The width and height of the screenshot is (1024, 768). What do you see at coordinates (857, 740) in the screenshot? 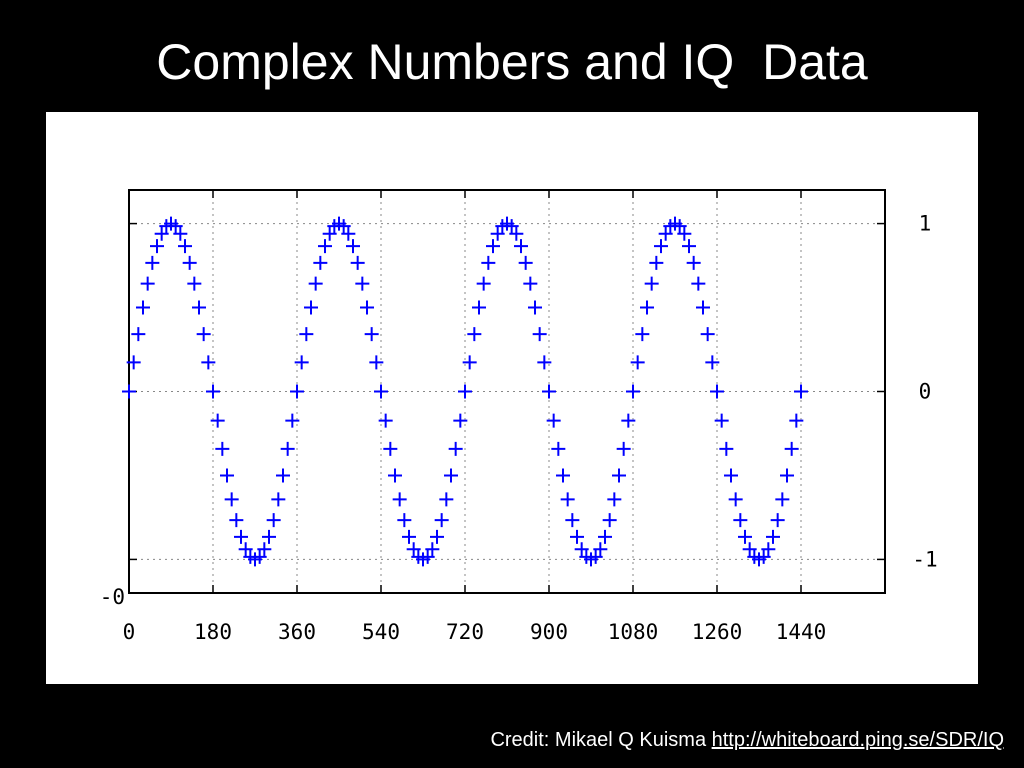
I see `credit-link: http://whiteboard.ping.se/SDR/IQ` at bounding box center [857, 740].